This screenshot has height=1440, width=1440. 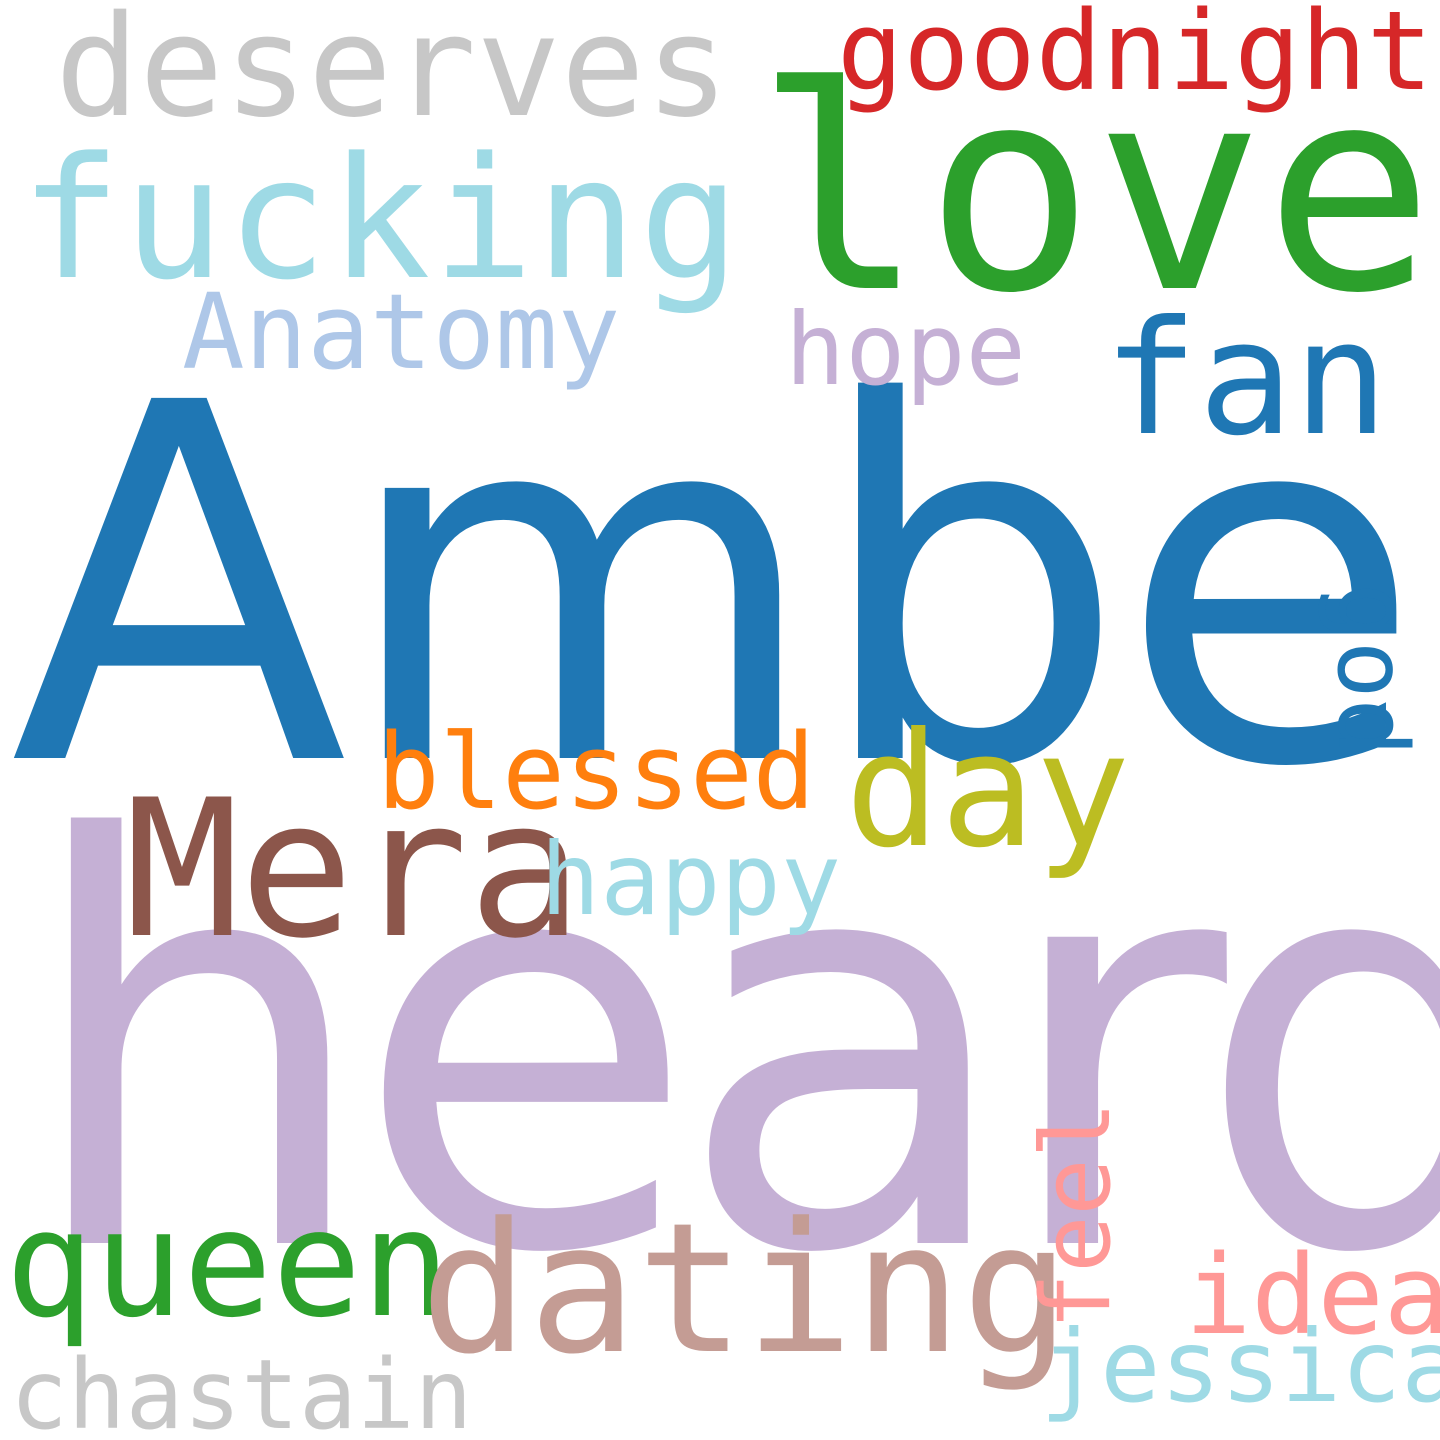 I want to click on word-goodnight: goodnight, so click(x=1135, y=57).